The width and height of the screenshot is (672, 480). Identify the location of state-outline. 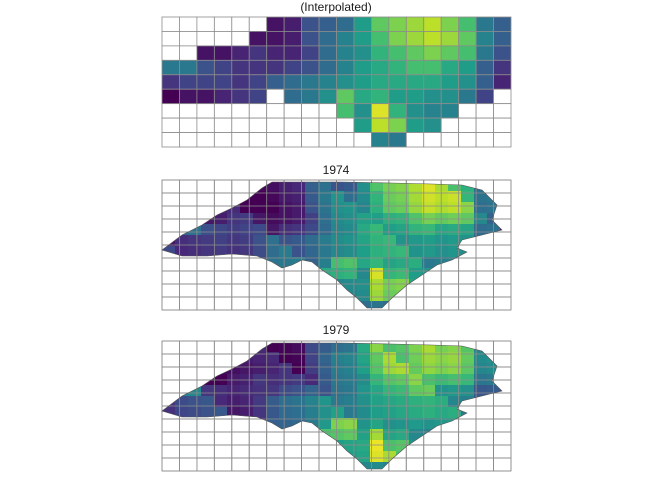
(332, 406).